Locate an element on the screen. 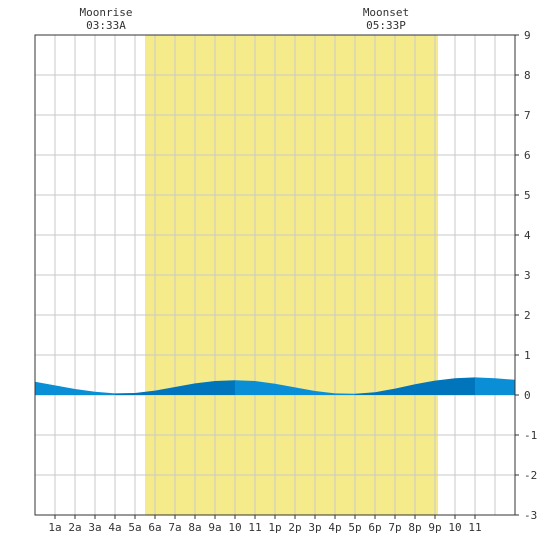 The image size is (550, 550). x-tick-label: 4p is located at coordinates (334, 527).